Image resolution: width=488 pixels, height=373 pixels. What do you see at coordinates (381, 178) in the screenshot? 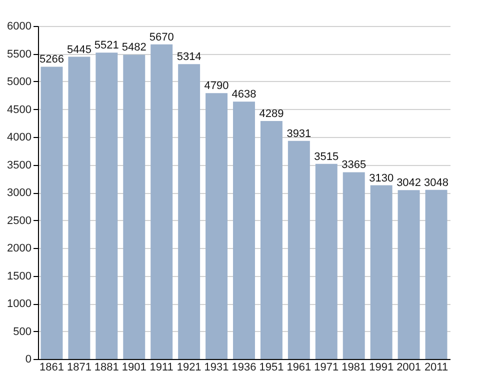
I see `data-label: 3130` at bounding box center [381, 178].